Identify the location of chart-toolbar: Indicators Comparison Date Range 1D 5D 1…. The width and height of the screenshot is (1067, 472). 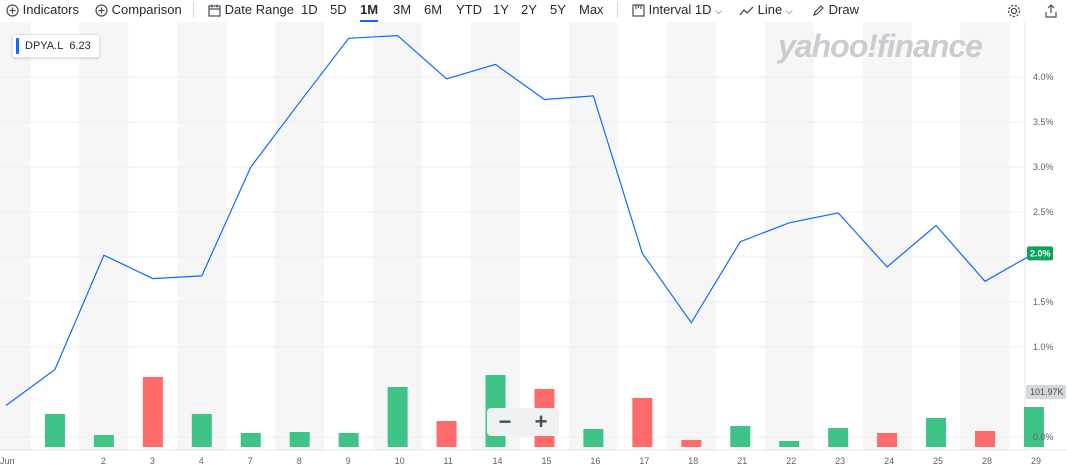
(533, 11).